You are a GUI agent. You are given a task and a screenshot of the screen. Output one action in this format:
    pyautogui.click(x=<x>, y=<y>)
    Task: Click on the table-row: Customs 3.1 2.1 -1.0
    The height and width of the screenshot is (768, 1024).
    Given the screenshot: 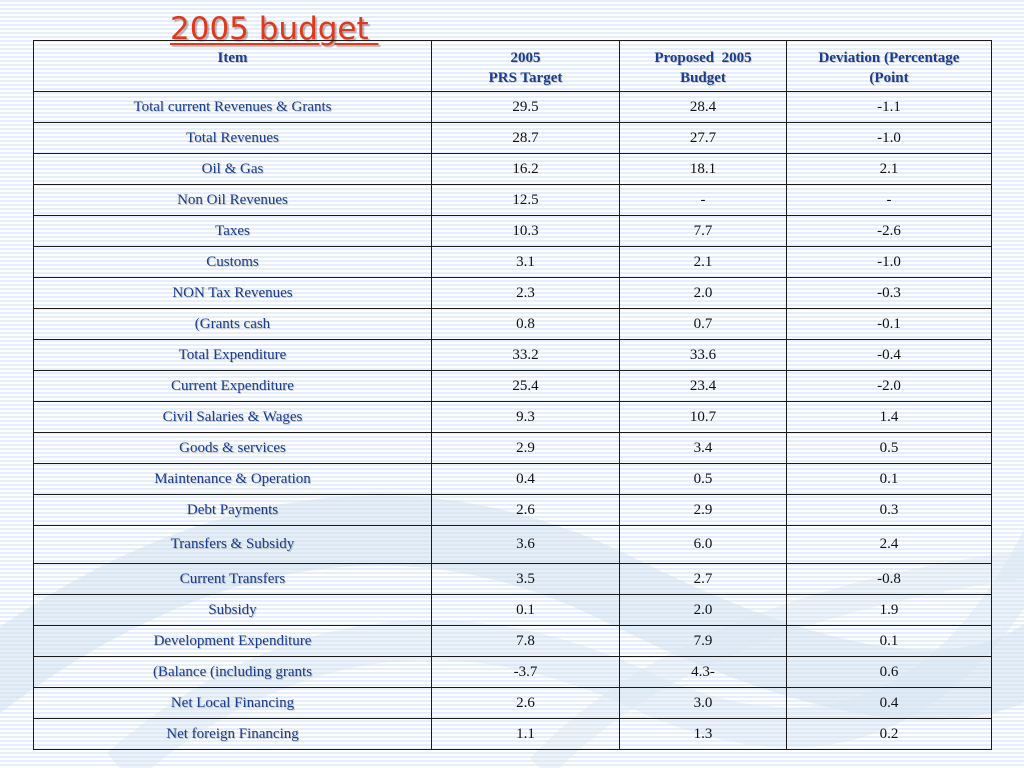 What is the action you would take?
    pyautogui.click(x=512, y=262)
    